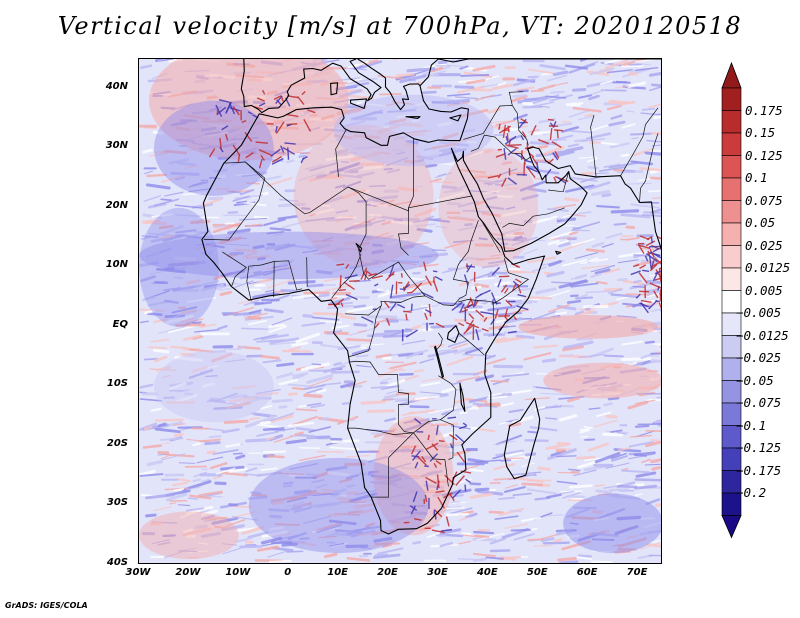 This screenshot has height=618, width=800. I want to click on longitude-tick-label: 10W, so click(238, 572).